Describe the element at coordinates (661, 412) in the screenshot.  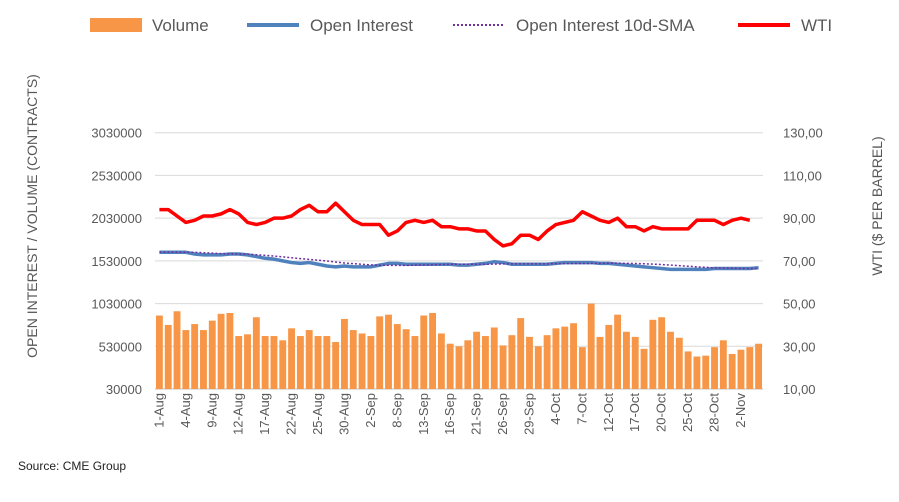
I see `x-tick-label: 20-Oct` at that location.